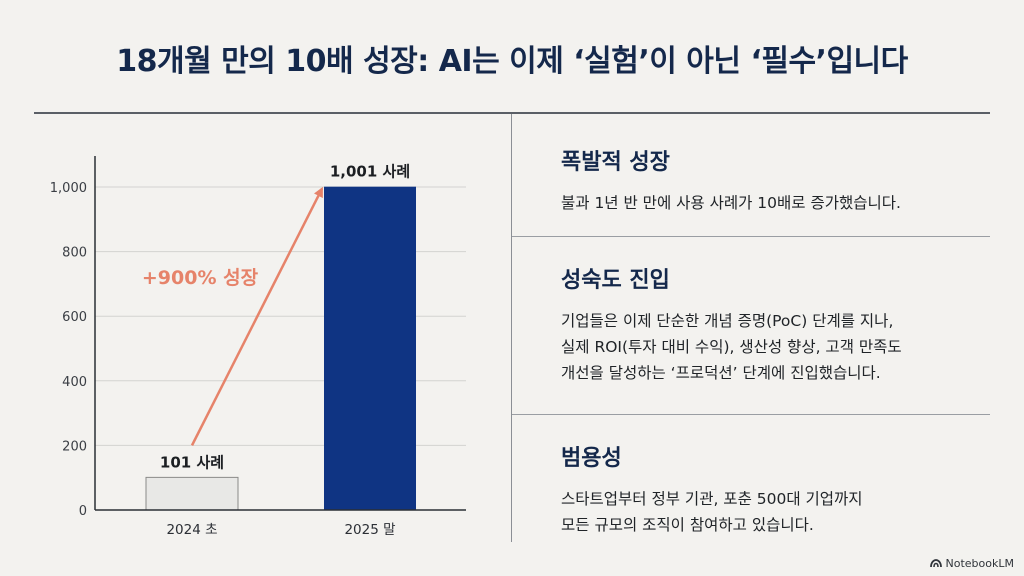 Image resolution: width=1024 pixels, height=576 pixels. What do you see at coordinates (935, 563) in the screenshot?
I see `notebooklm-logo-icon` at bounding box center [935, 563].